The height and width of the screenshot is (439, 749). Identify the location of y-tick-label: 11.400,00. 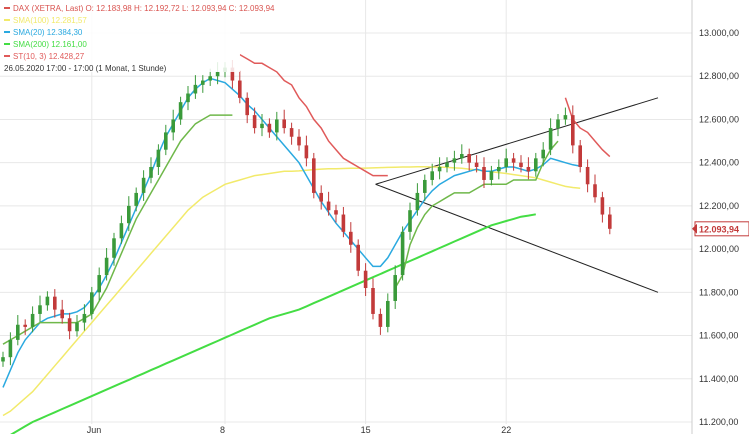
(718, 379).